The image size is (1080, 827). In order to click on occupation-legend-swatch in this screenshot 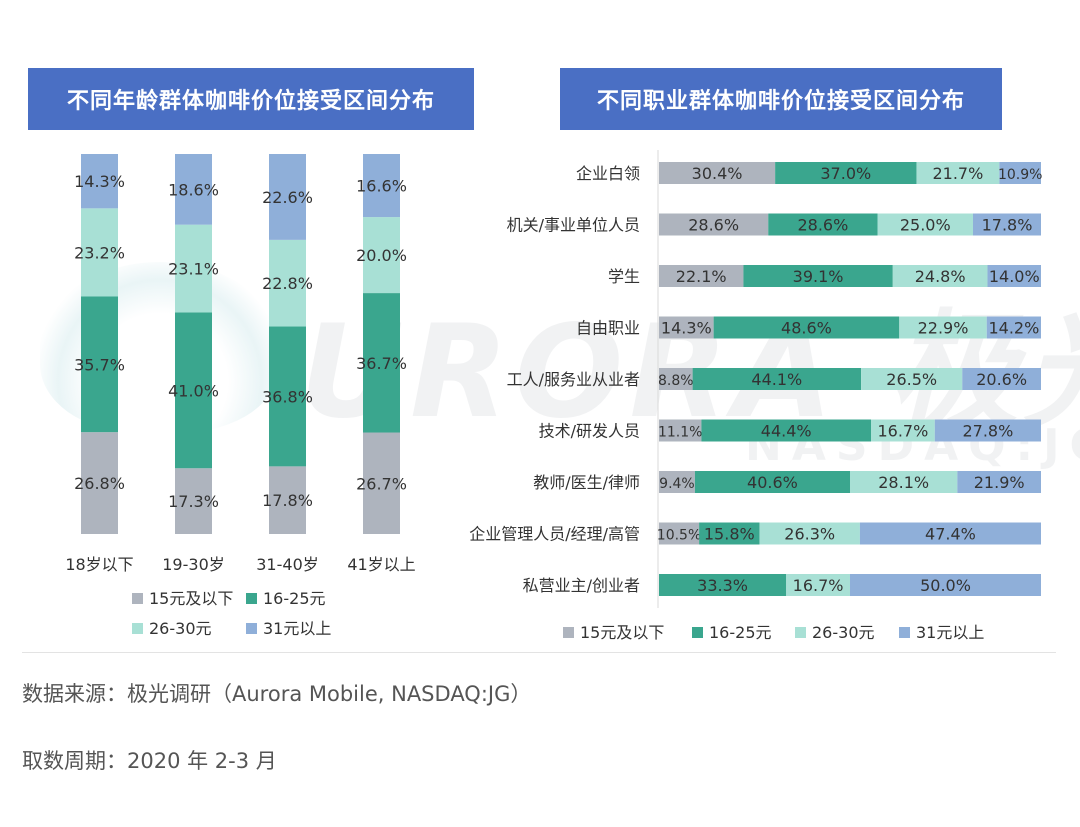, I will do `click(697, 632)`.